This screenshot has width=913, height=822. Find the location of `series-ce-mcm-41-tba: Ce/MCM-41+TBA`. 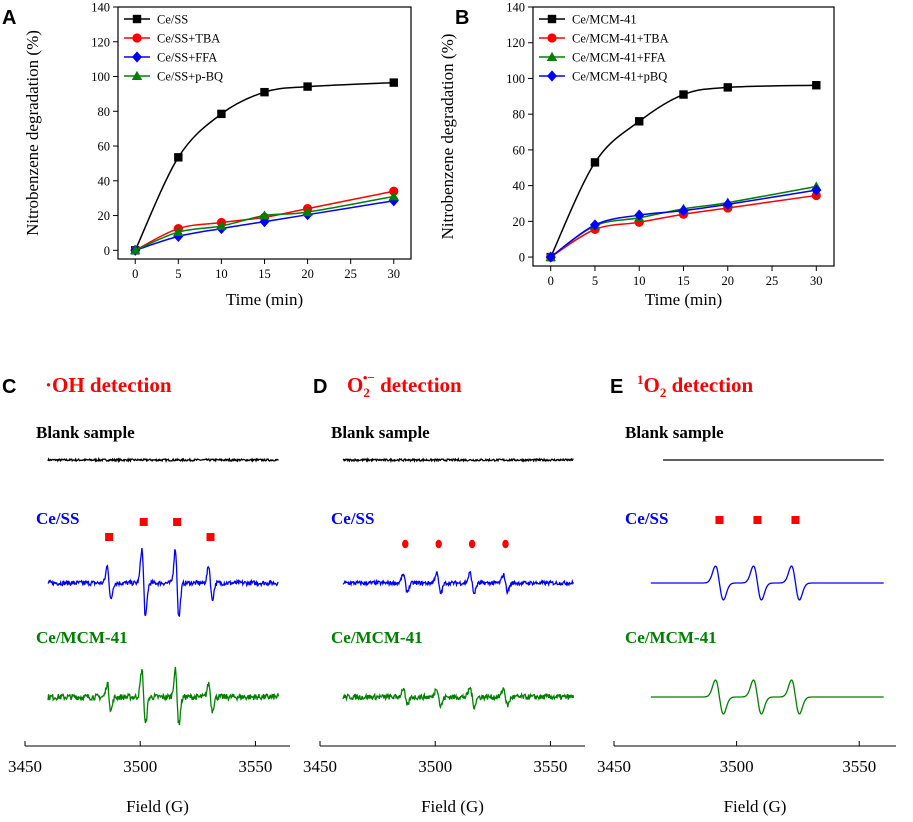

series-ce-mcm-41-tba: Ce/MCM-41+TBA is located at coordinates (680, 147).